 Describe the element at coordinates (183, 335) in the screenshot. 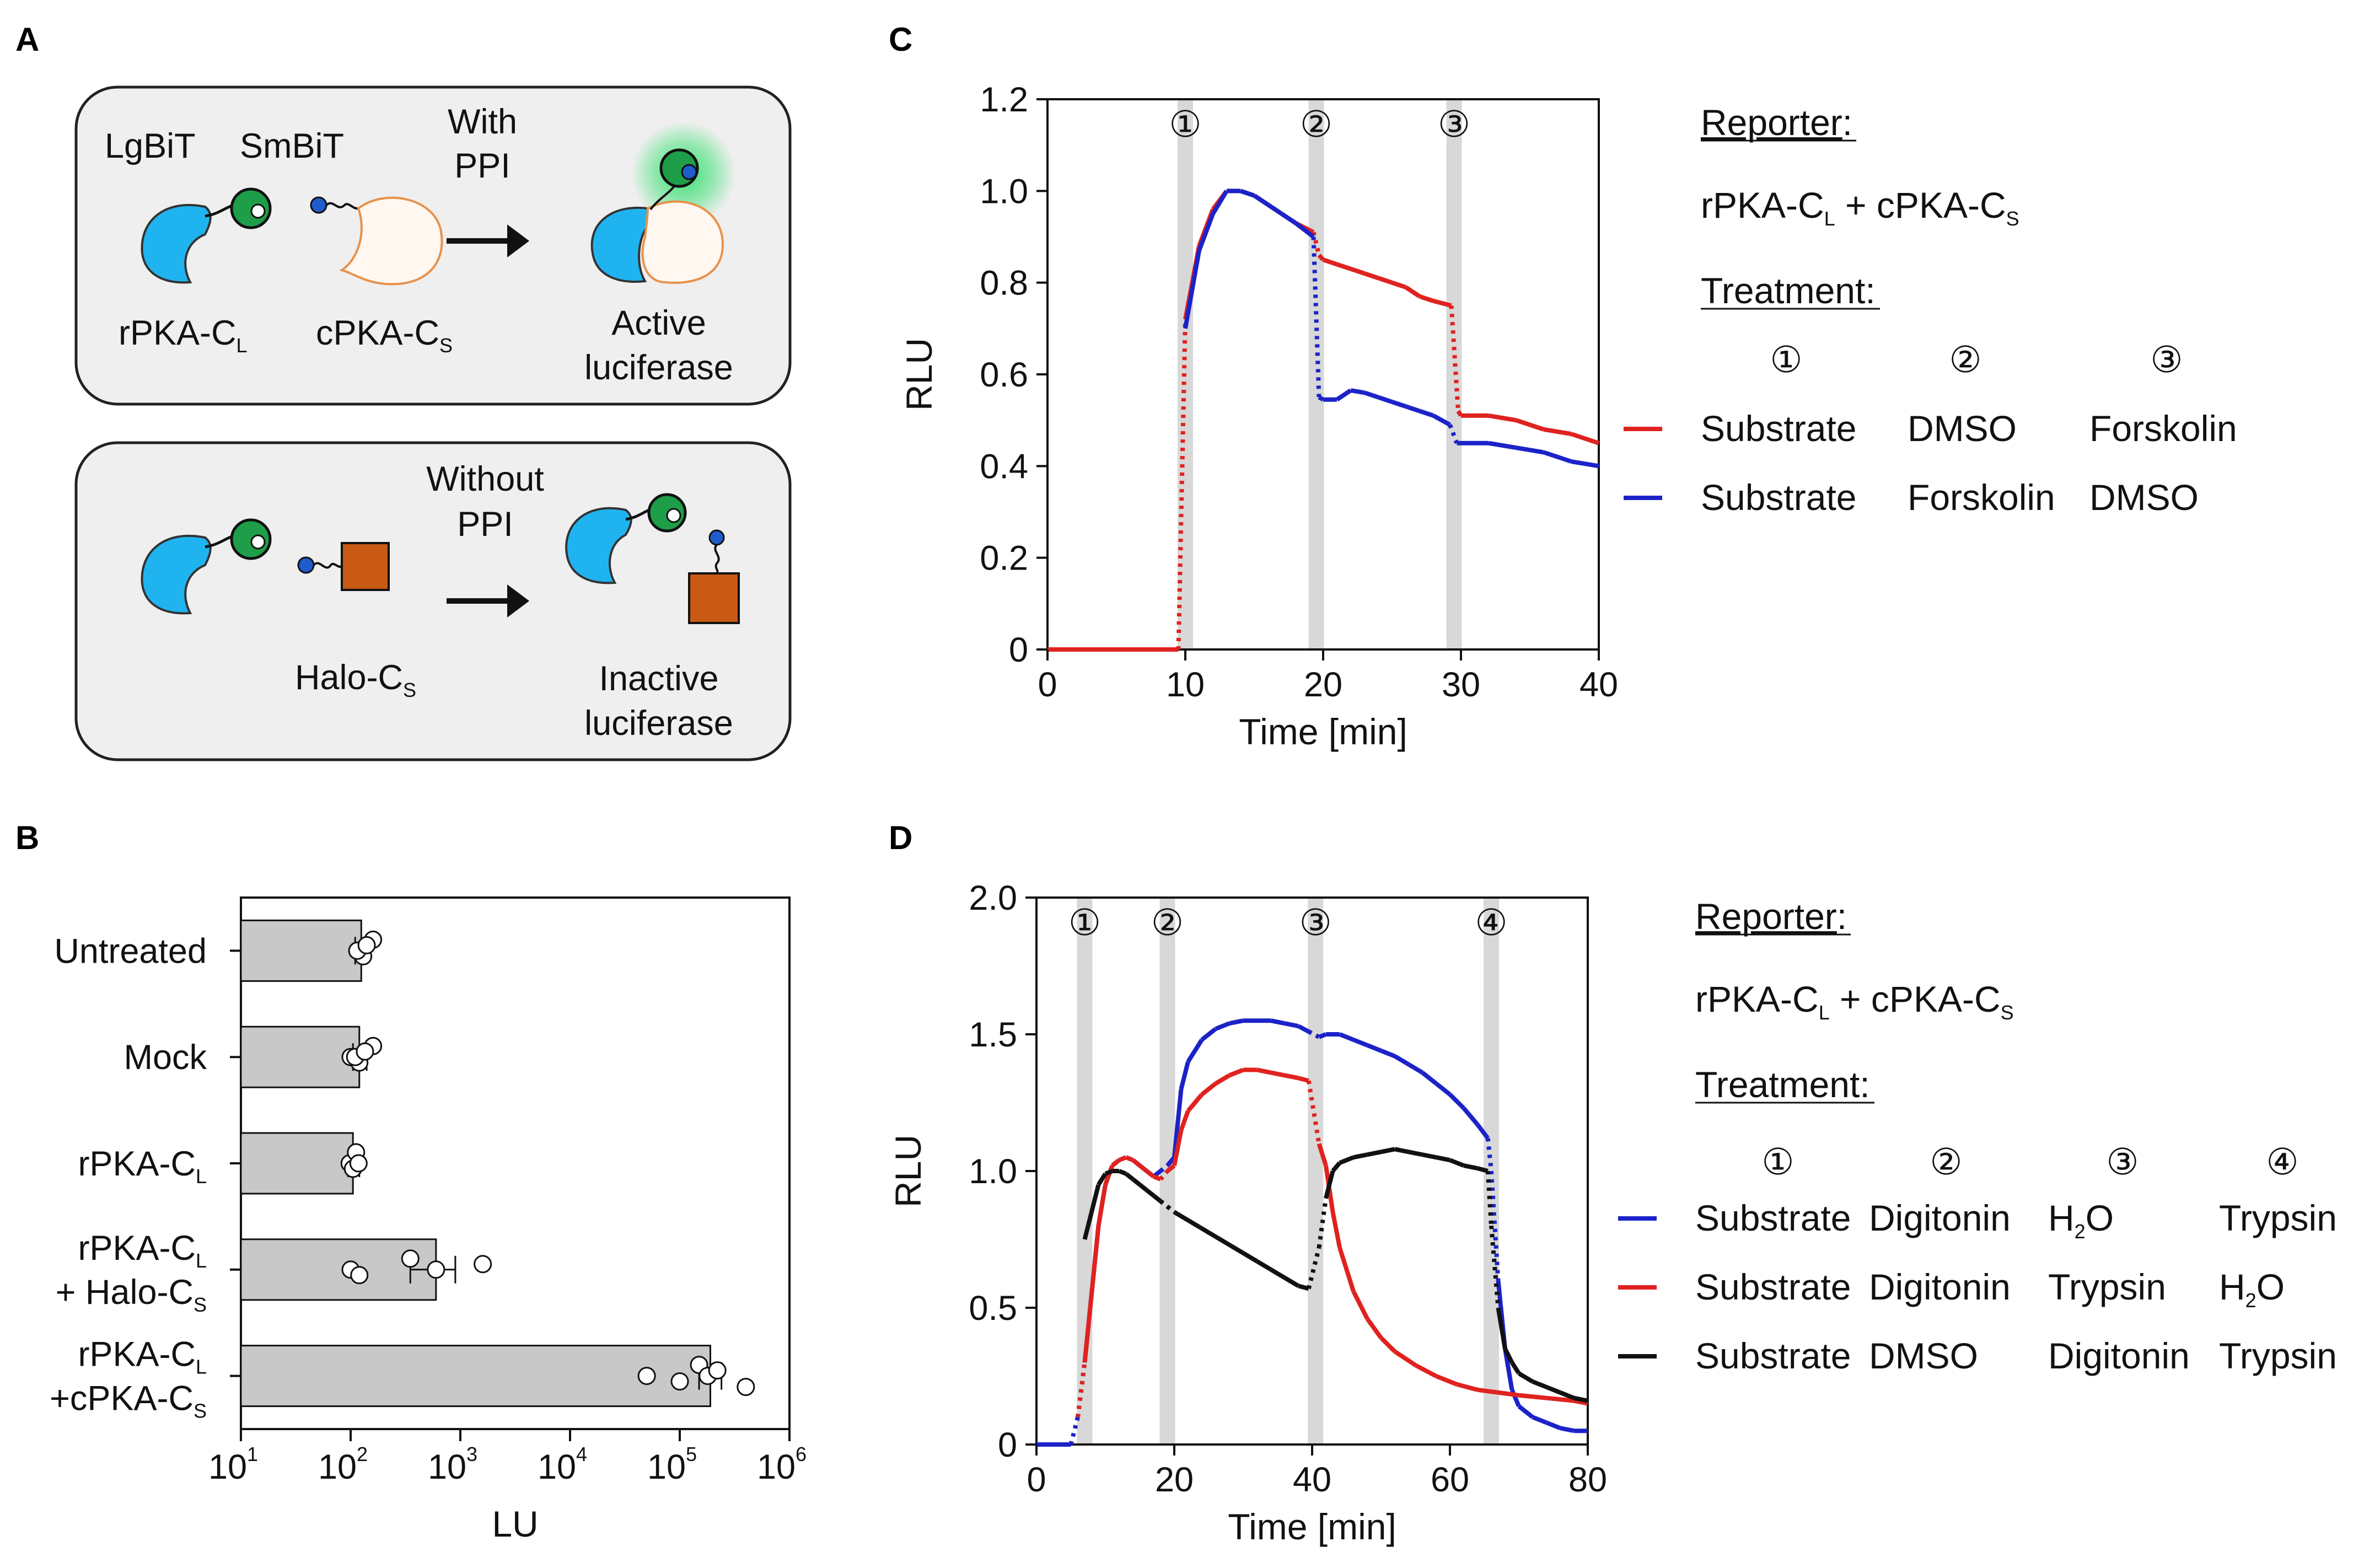

I see `rpka-label-top: rPKA-CL` at that location.